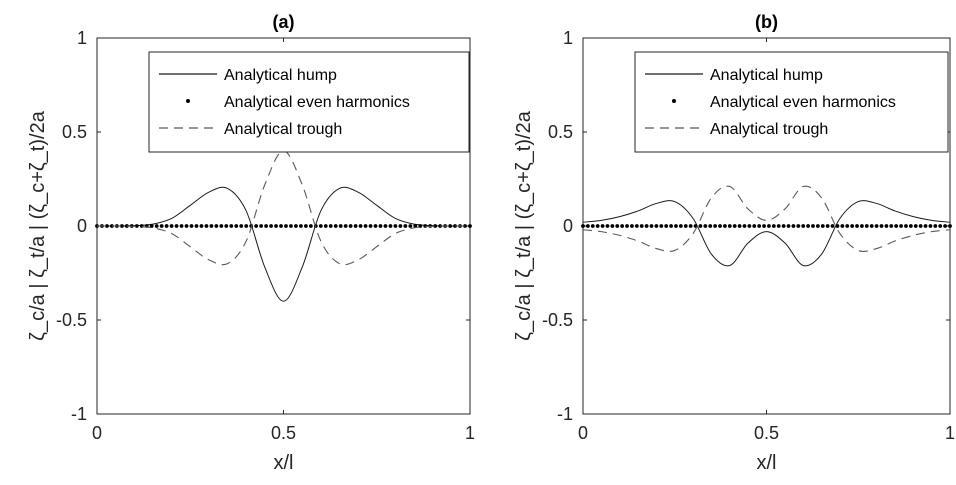  I want to click on legend-label: Analytical trough, so click(283, 129).